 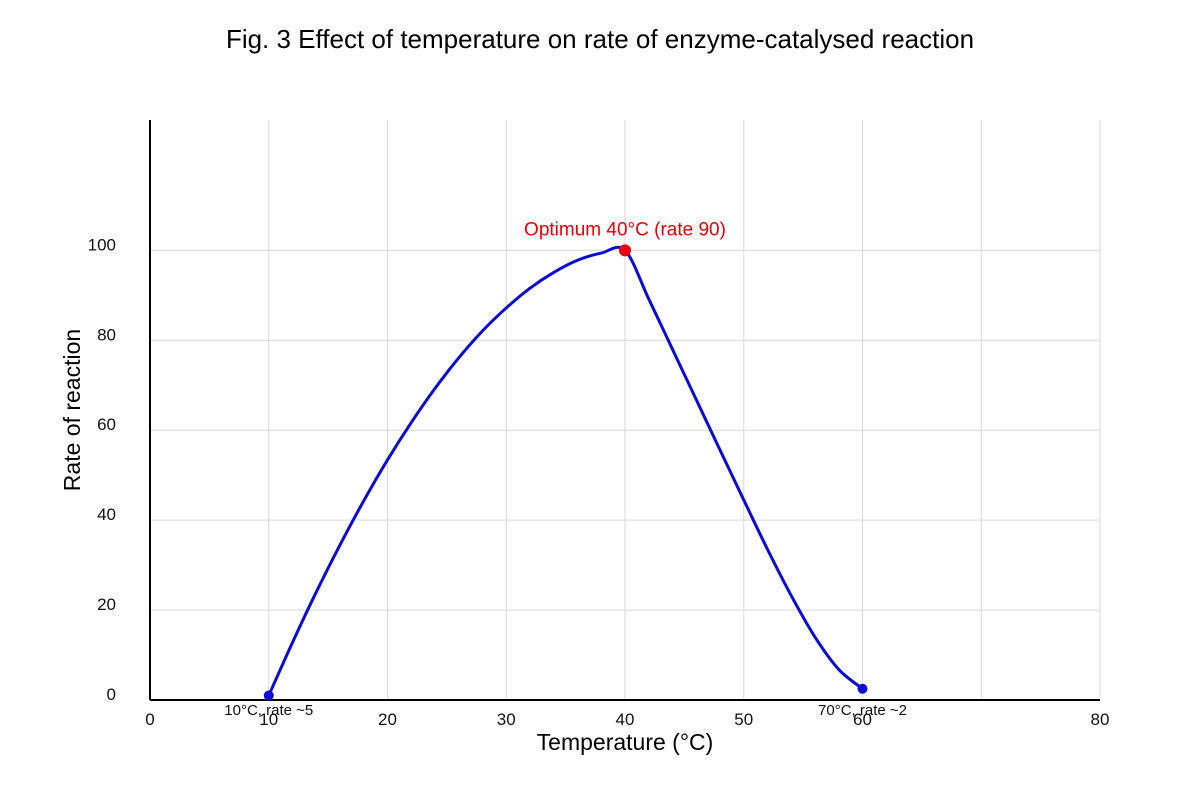 I want to click on point-annotation: 10°C, rate ~5, so click(x=268, y=710).